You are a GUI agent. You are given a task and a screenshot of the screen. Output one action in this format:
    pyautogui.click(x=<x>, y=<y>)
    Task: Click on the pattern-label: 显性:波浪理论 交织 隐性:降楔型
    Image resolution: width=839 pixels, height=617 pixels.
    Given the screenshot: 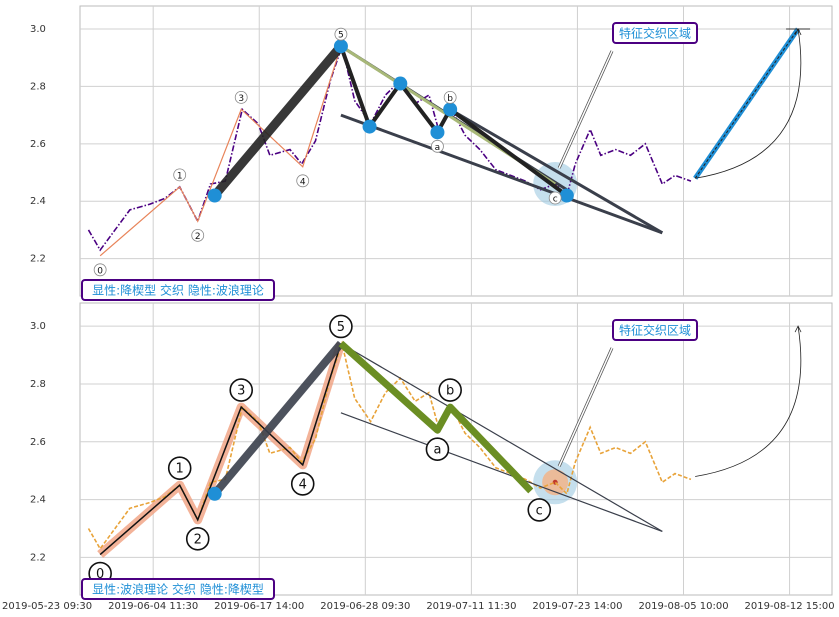 What is the action you would take?
    pyautogui.click(x=178, y=589)
    